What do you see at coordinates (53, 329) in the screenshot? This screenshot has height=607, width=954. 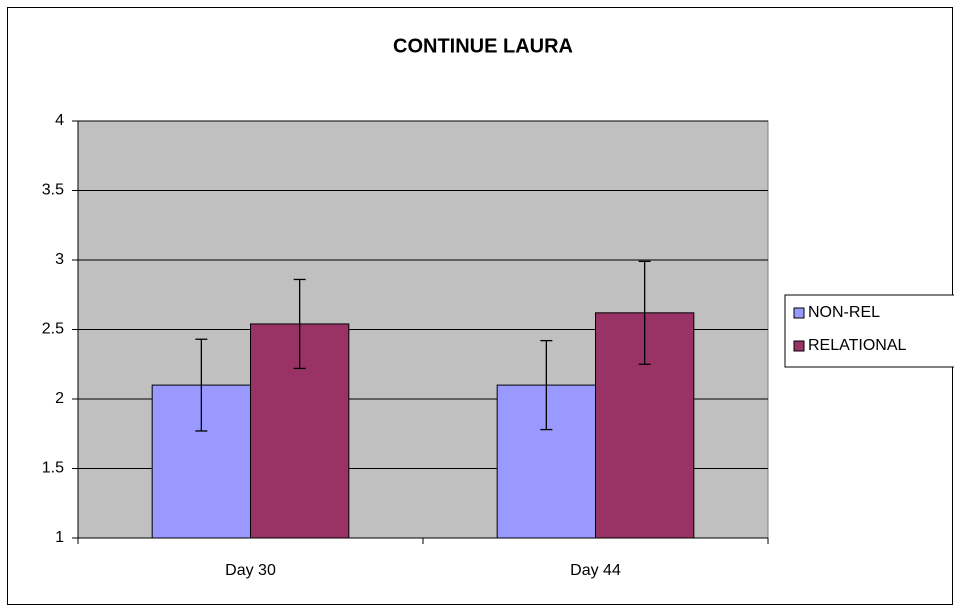 I see `y-tick-label: 2.5` at bounding box center [53, 329].